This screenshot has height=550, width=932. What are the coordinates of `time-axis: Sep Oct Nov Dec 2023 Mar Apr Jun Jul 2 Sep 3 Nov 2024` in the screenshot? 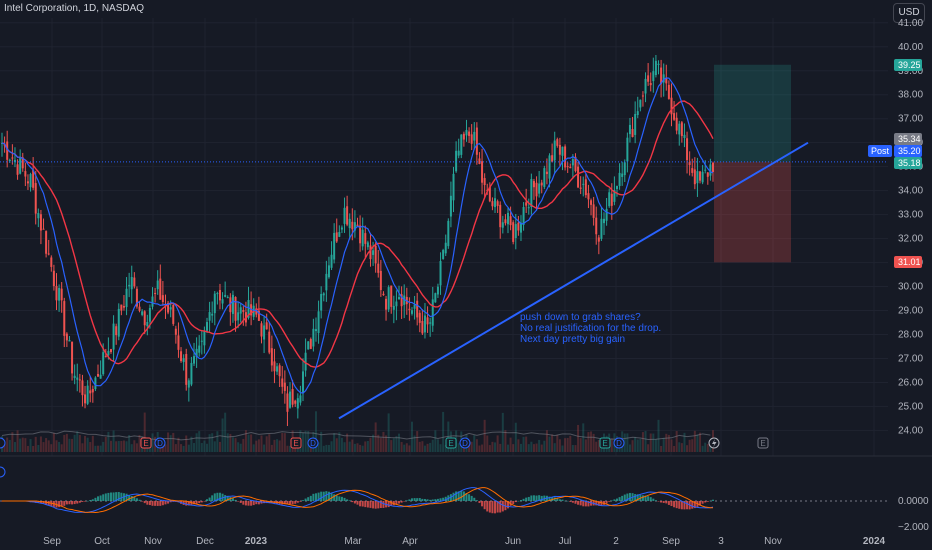 It's located at (464, 541).